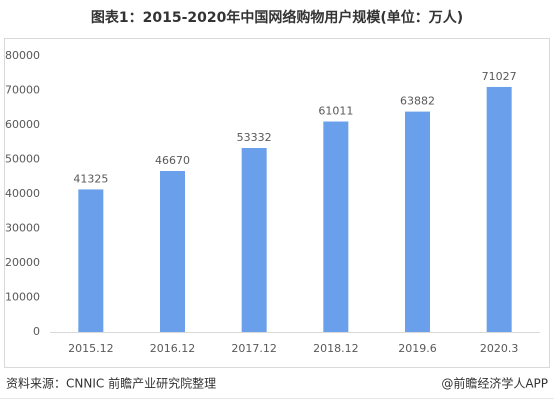 The height and width of the screenshot is (404, 554). I want to click on y-tick-label: 40000, so click(22, 193).